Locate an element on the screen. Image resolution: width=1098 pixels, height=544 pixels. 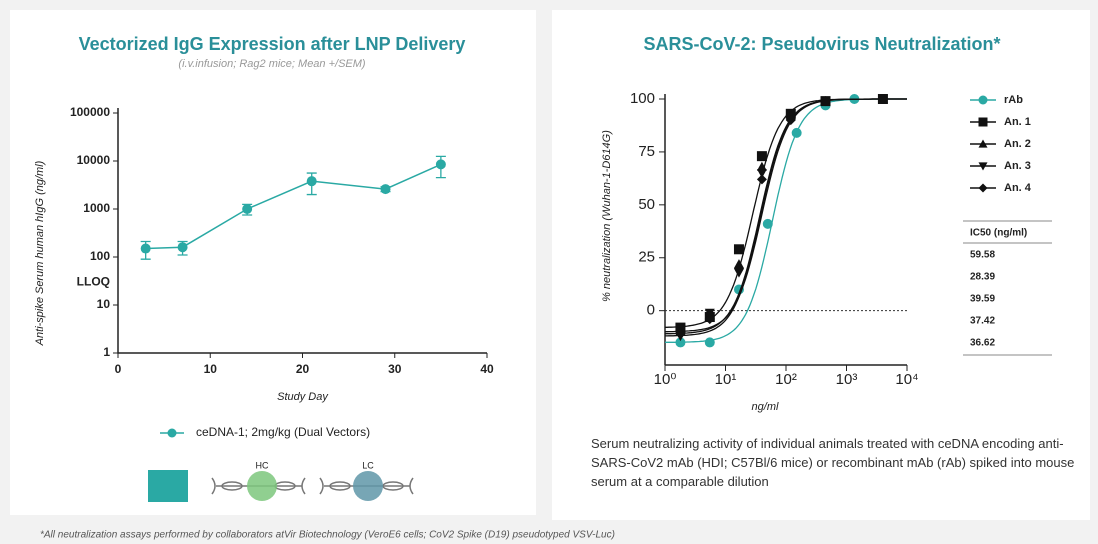
y-tick-label: 10000 is located at coordinates (94, 160).